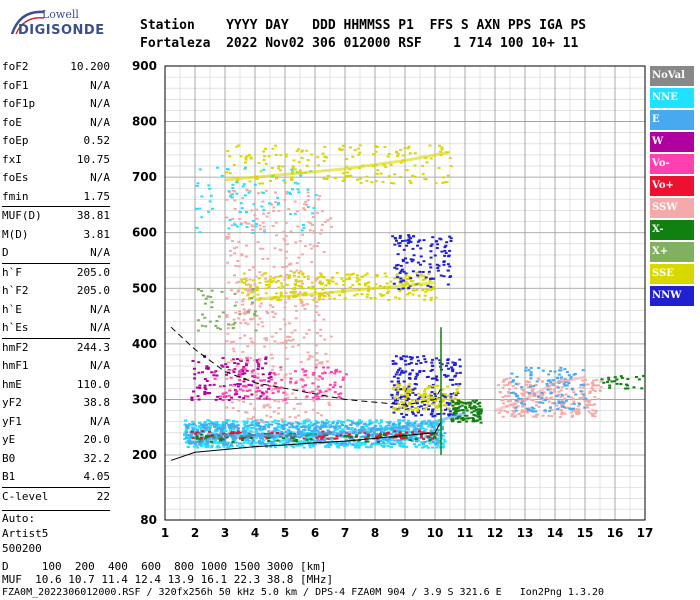 The width and height of the screenshot is (700, 600). What do you see at coordinates (97, 234) in the screenshot?
I see `param-value: 3.81` at bounding box center [97, 234].